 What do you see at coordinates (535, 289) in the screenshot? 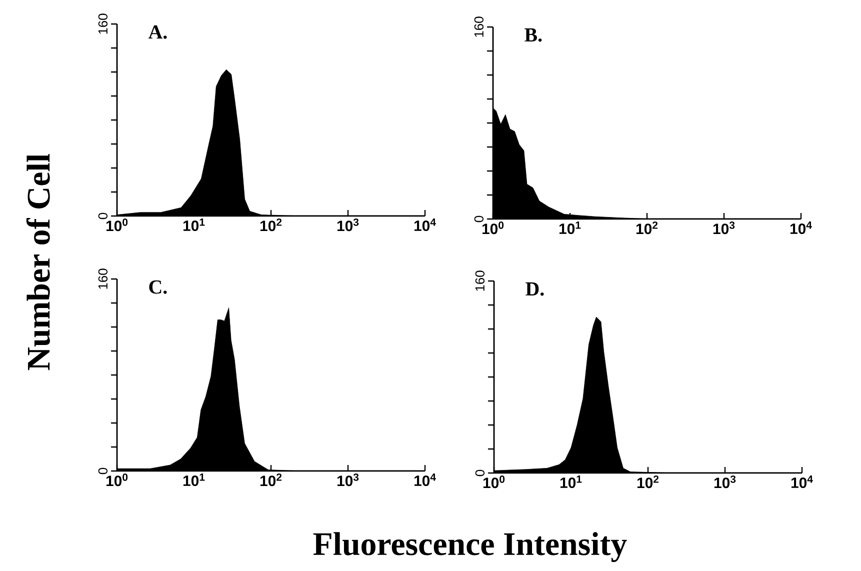
I see `chart-title: D.` at bounding box center [535, 289].